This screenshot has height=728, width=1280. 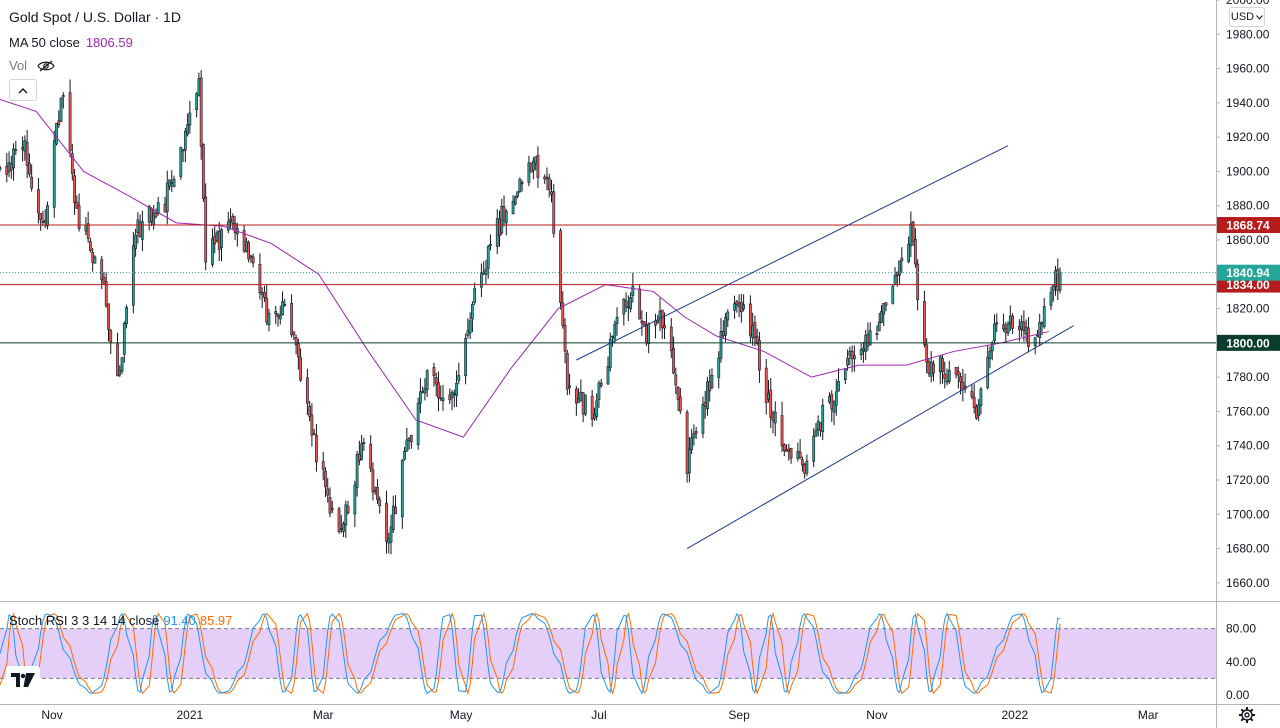 What do you see at coordinates (44, 42) in the screenshot?
I see `ma-legend-label: MA 50 close` at bounding box center [44, 42].